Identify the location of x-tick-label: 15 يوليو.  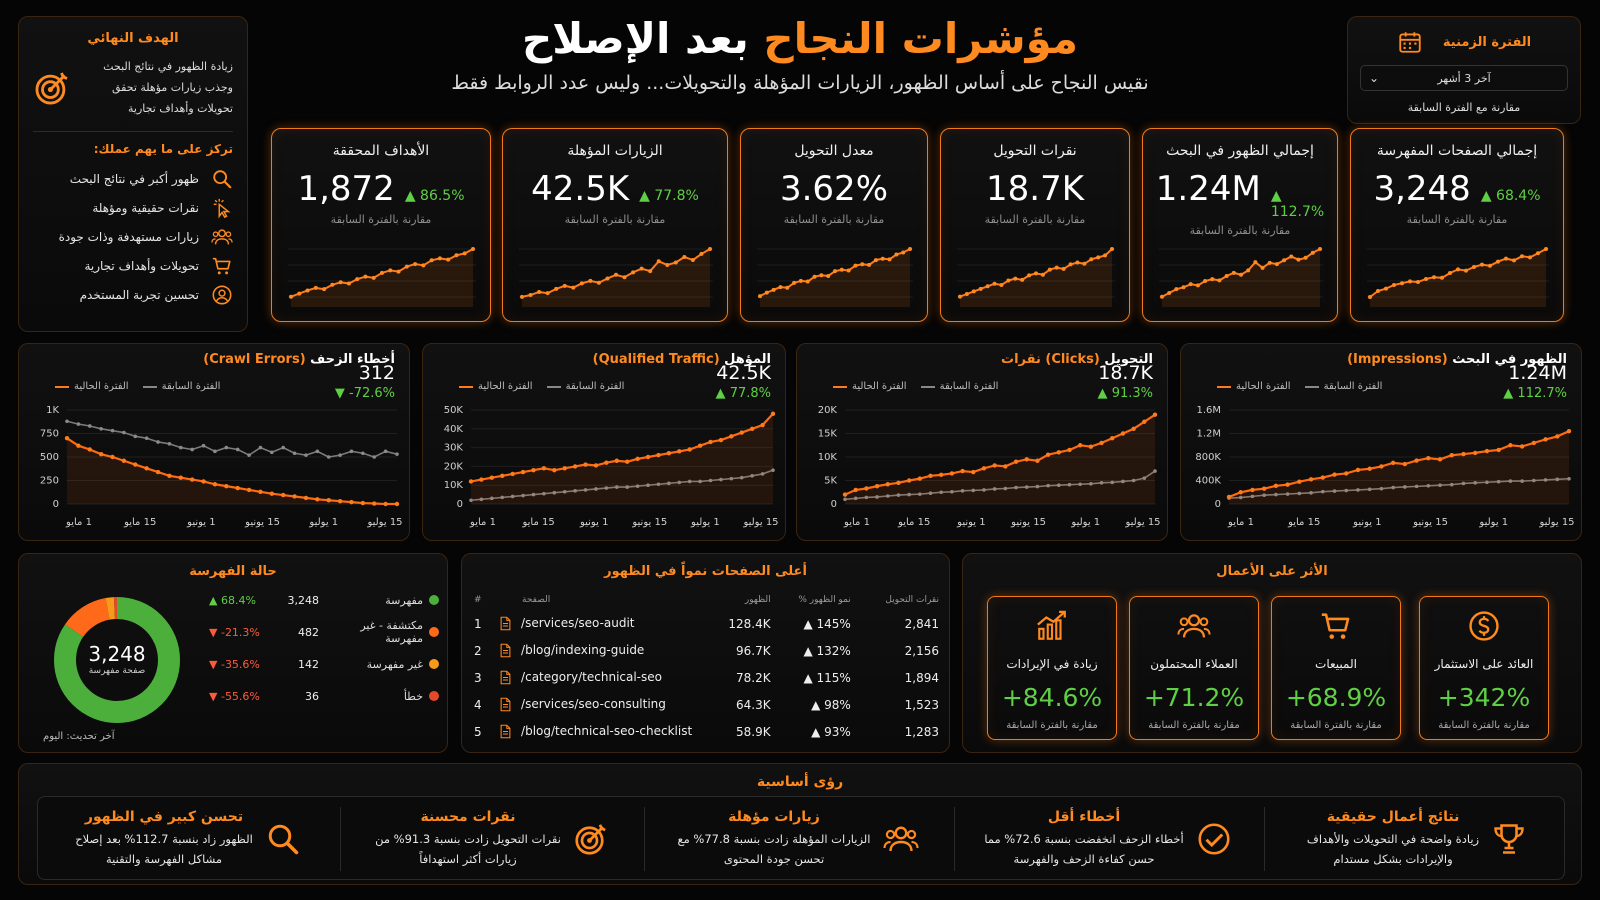
(760, 522).